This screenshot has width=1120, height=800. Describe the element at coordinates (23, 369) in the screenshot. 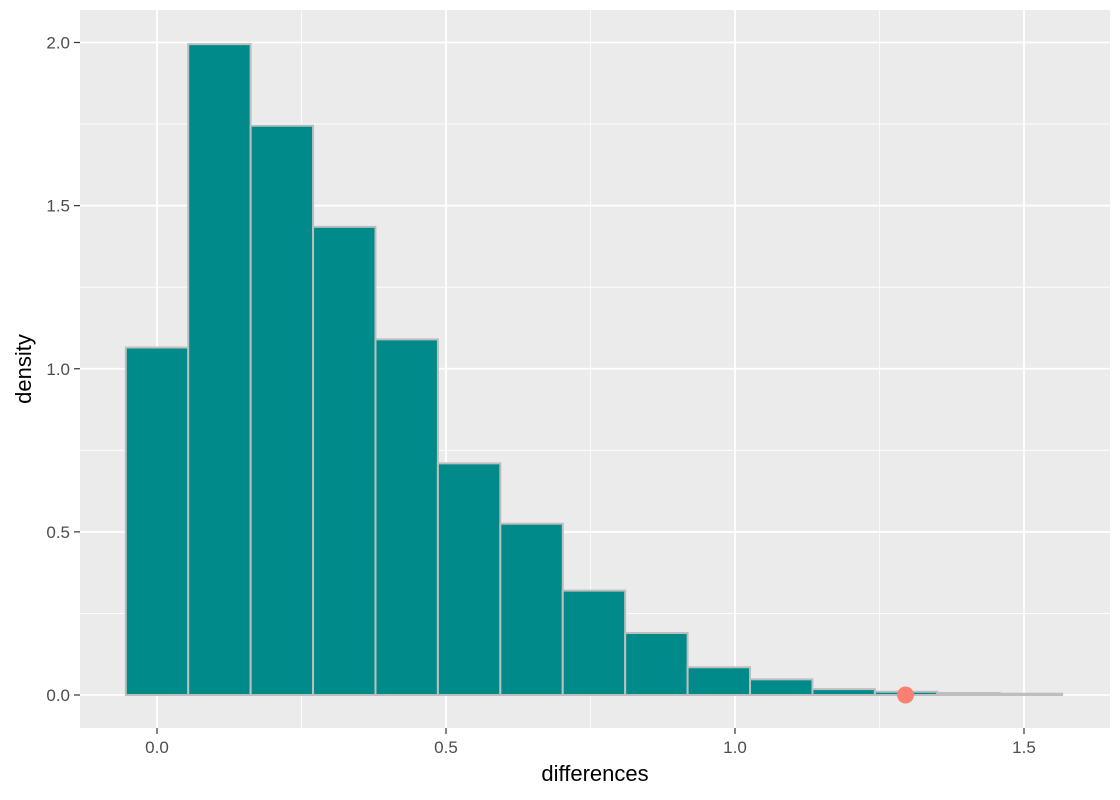

I see `y-axis-title: density` at that location.